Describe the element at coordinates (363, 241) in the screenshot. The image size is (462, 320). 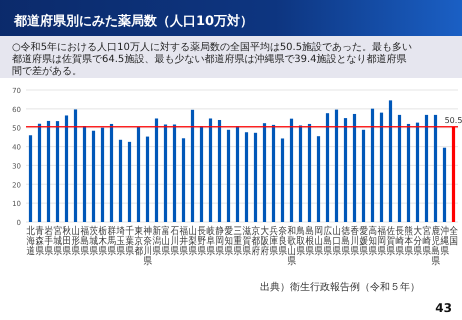
I see `x-tick-label: 愛媛県` at that location.